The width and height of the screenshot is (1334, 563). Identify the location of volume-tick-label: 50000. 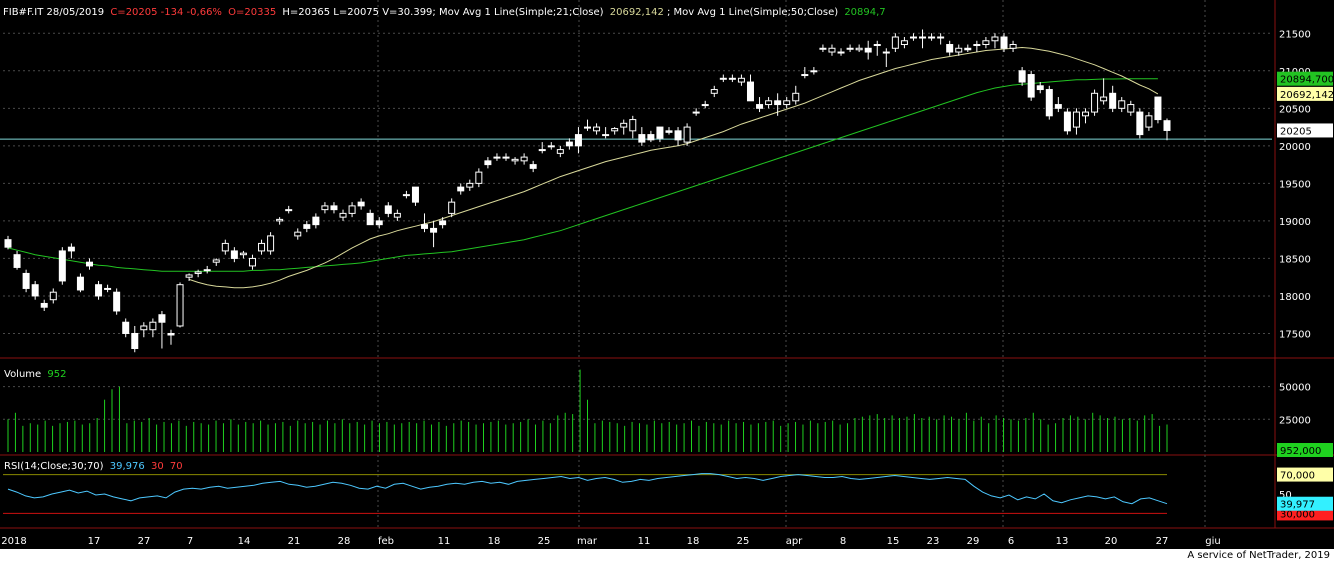
(1295, 388).